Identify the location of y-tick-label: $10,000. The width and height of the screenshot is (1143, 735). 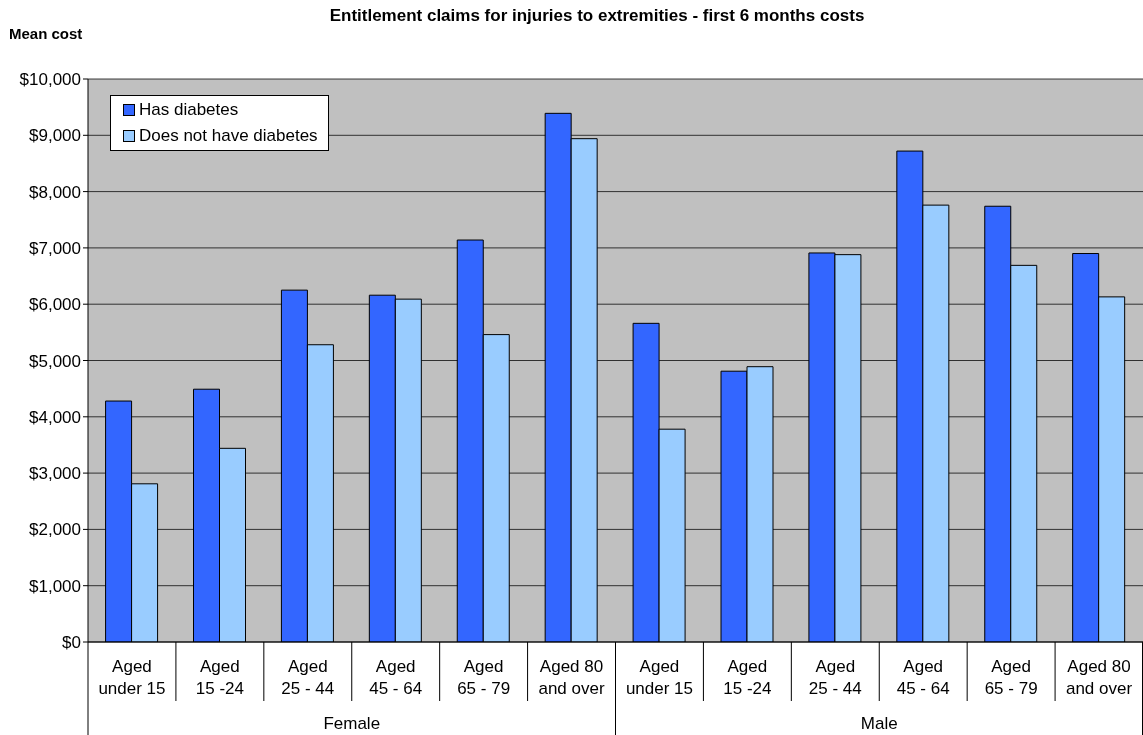
(50, 80).